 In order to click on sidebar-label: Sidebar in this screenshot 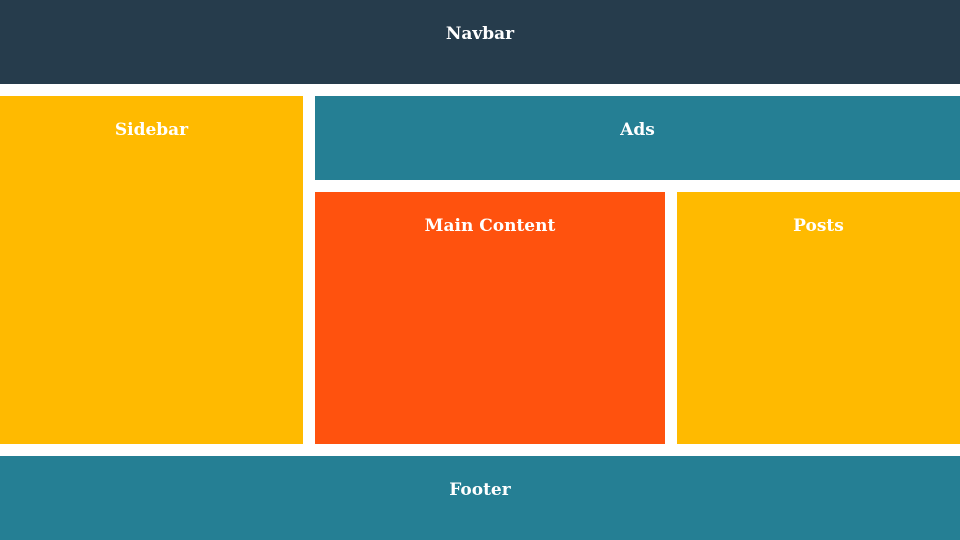, I will do `click(151, 130)`.